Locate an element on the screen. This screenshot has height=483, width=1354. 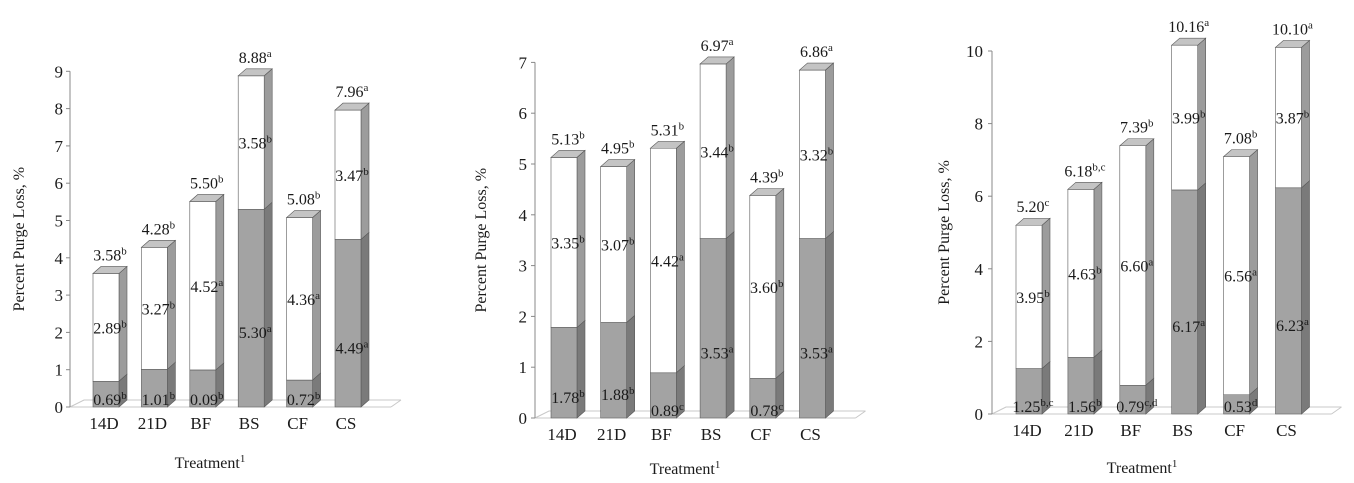
data-label-lower: 0.89c is located at coordinates (667, 410).